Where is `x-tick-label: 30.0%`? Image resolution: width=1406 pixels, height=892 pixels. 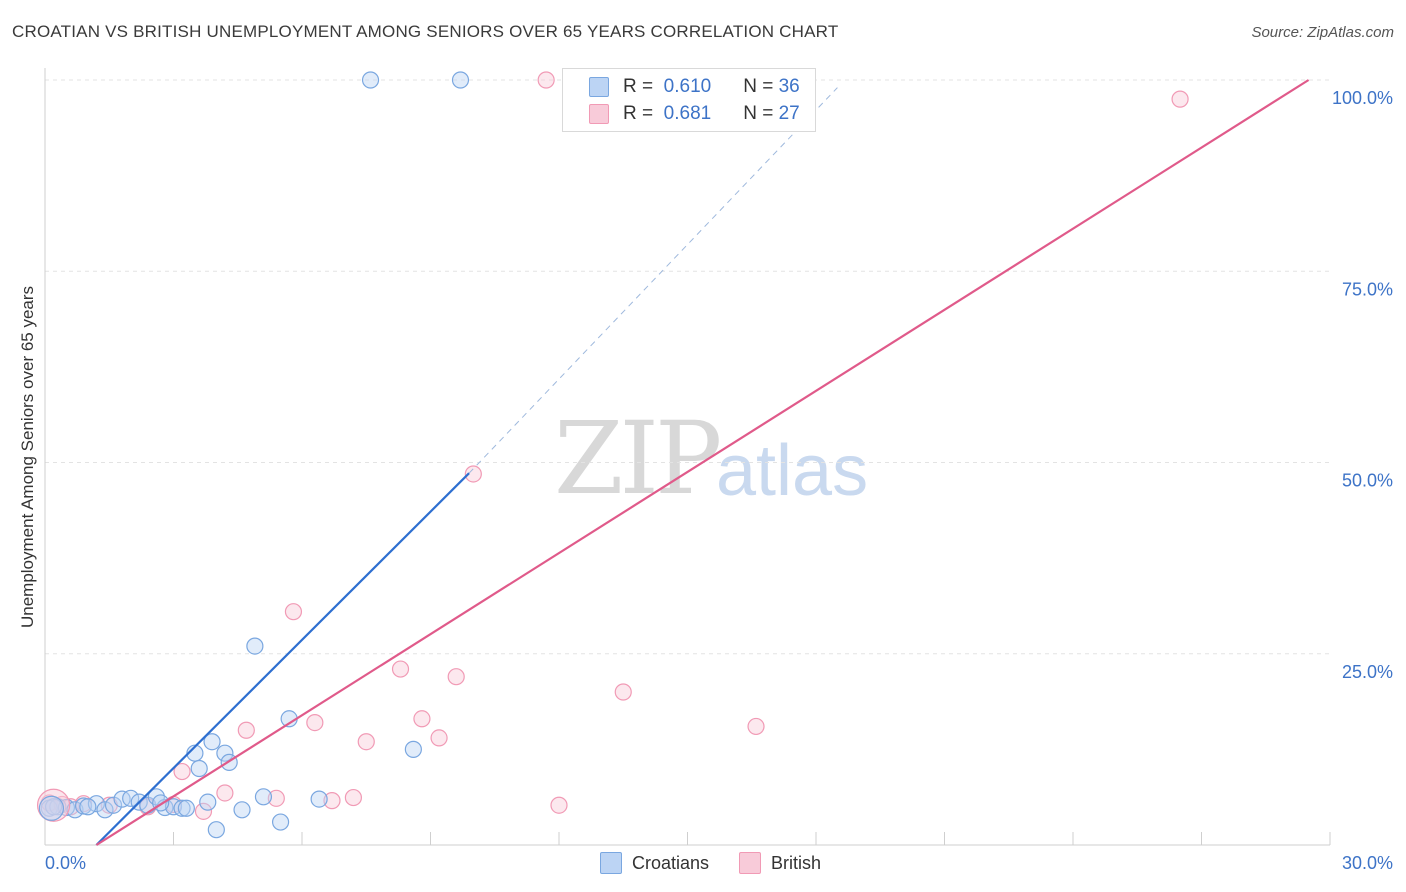 x-tick-label: 30.0% is located at coordinates (1367, 863).